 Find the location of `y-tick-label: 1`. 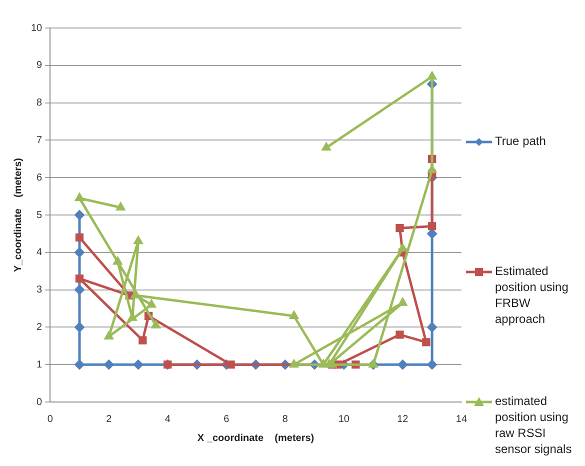

y-tick-label: 1 is located at coordinates (39, 364).